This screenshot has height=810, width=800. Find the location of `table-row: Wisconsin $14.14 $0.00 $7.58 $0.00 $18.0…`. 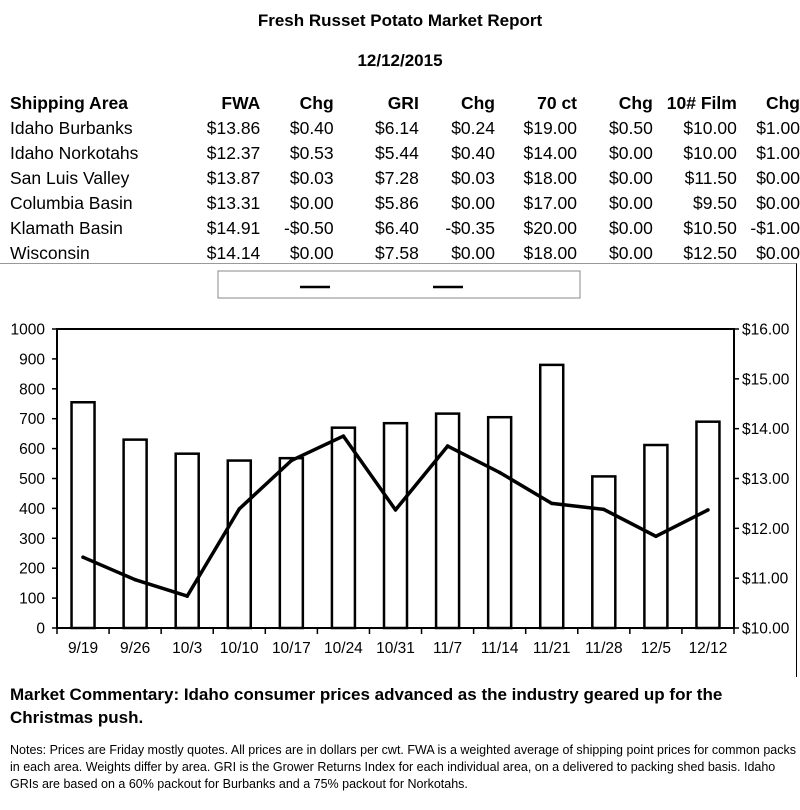

table-row: Wisconsin $14.14 $0.00 $7.58 $0.00 $18.0… is located at coordinates (405, 253).